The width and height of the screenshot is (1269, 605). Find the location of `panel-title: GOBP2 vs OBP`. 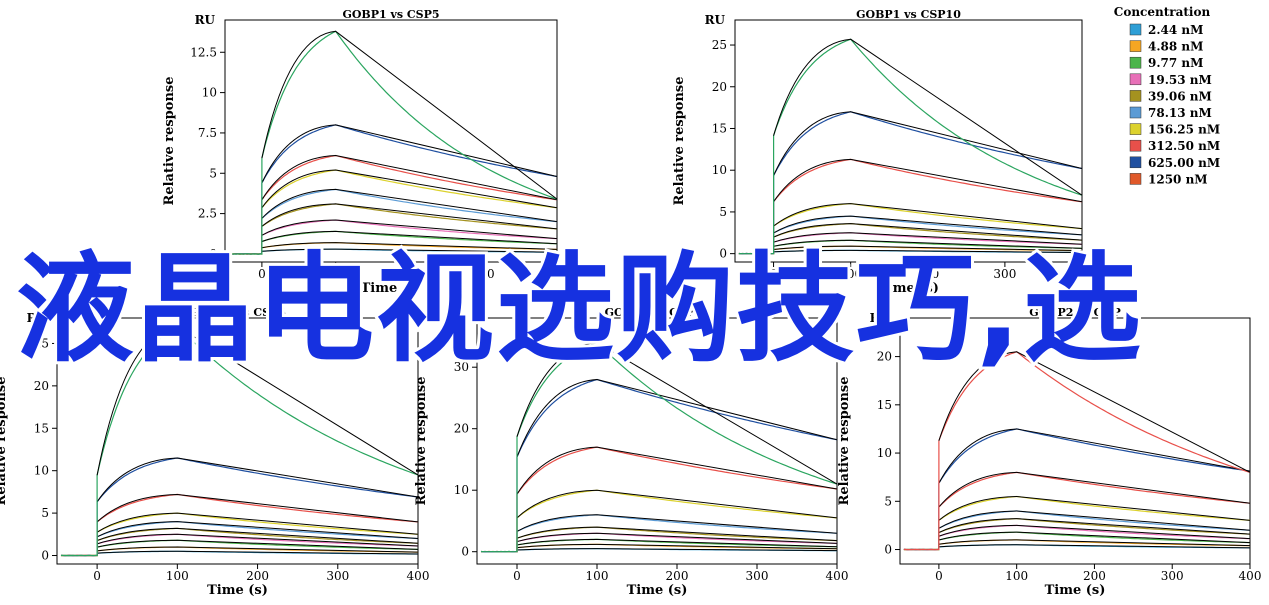

panel-title: GOBP2 vs OBP is located at coordinates (1075, 312).